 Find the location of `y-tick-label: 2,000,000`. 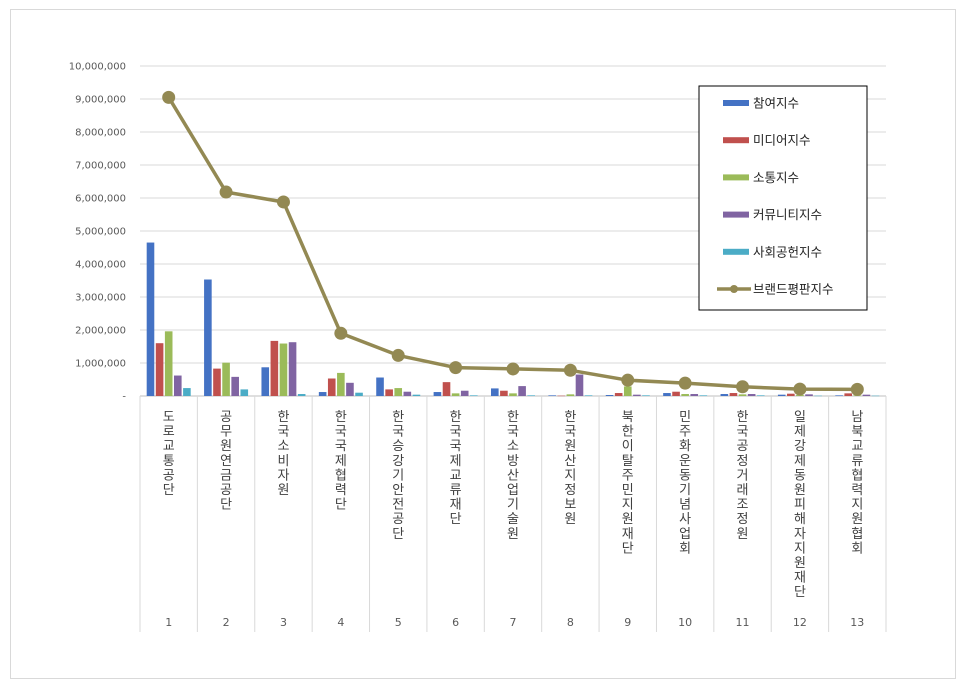

y-tick-label: 2,000,000 is located at coordinates (100, 331).